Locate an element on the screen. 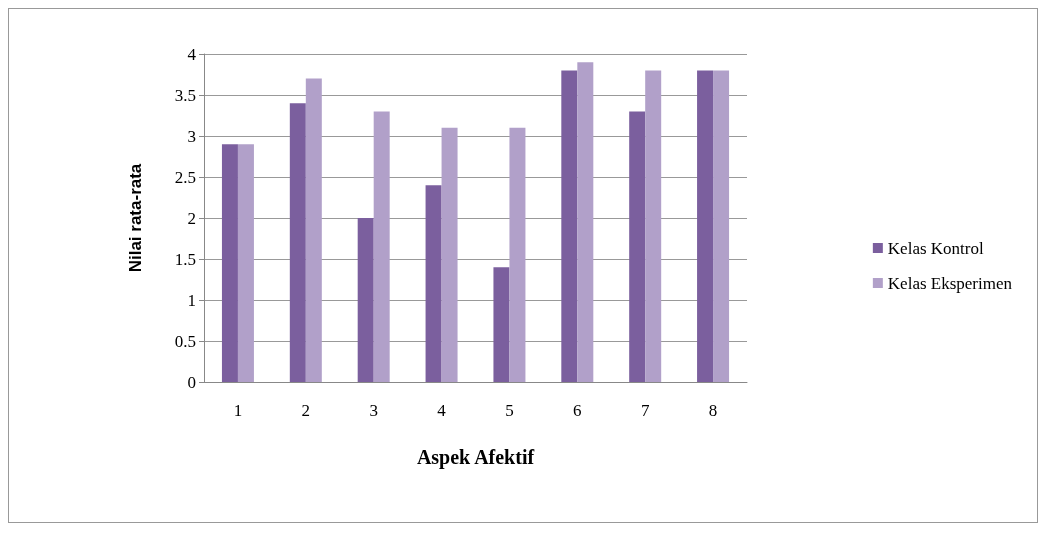 The width and height of the screenshot is (1048, 535). x-axis-title: Aspek Afektif is located at coordinates (475, 457).